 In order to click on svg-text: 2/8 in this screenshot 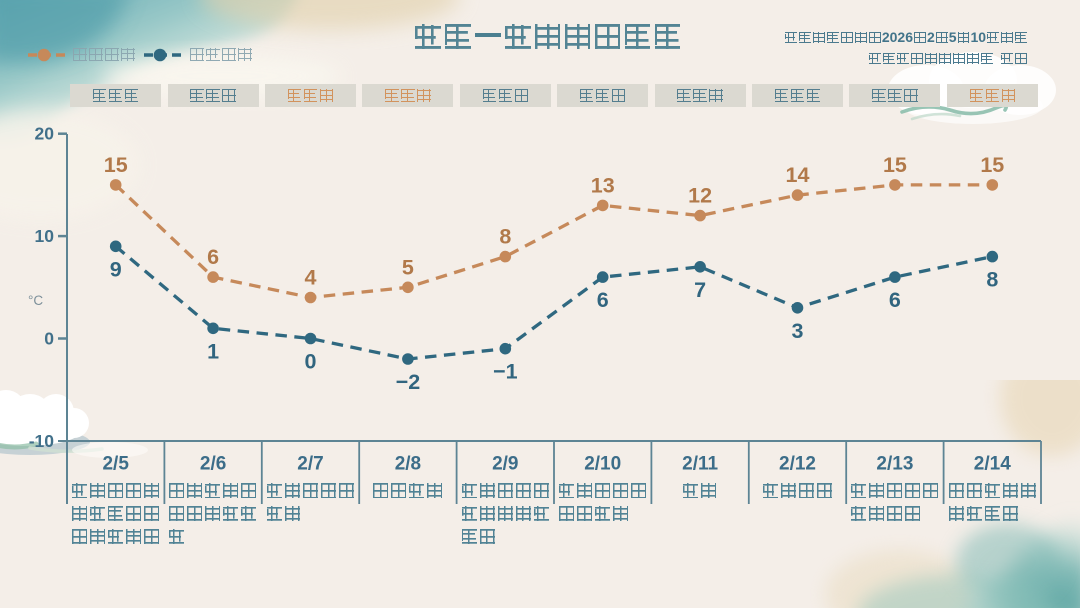, I will do `click(408, 464)`.